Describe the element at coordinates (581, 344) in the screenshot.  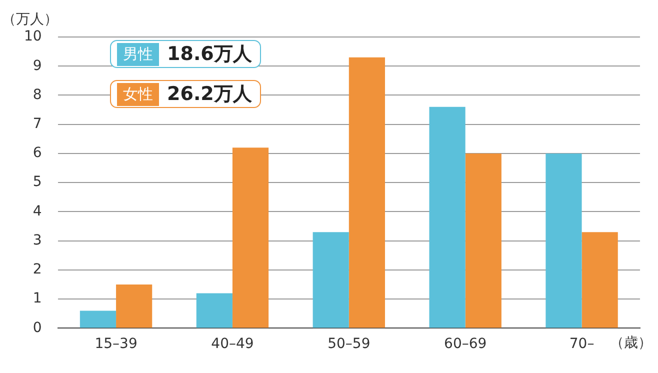
I see `x-tick-label: 70–` at that location.